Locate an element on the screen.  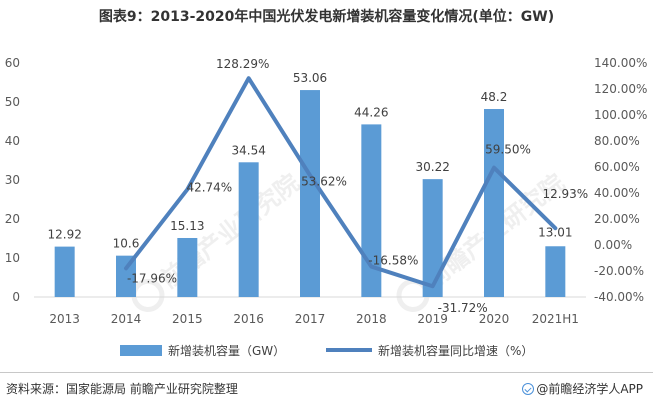
x-tick-label: 2021H1 is located at coordinates (555, 319).